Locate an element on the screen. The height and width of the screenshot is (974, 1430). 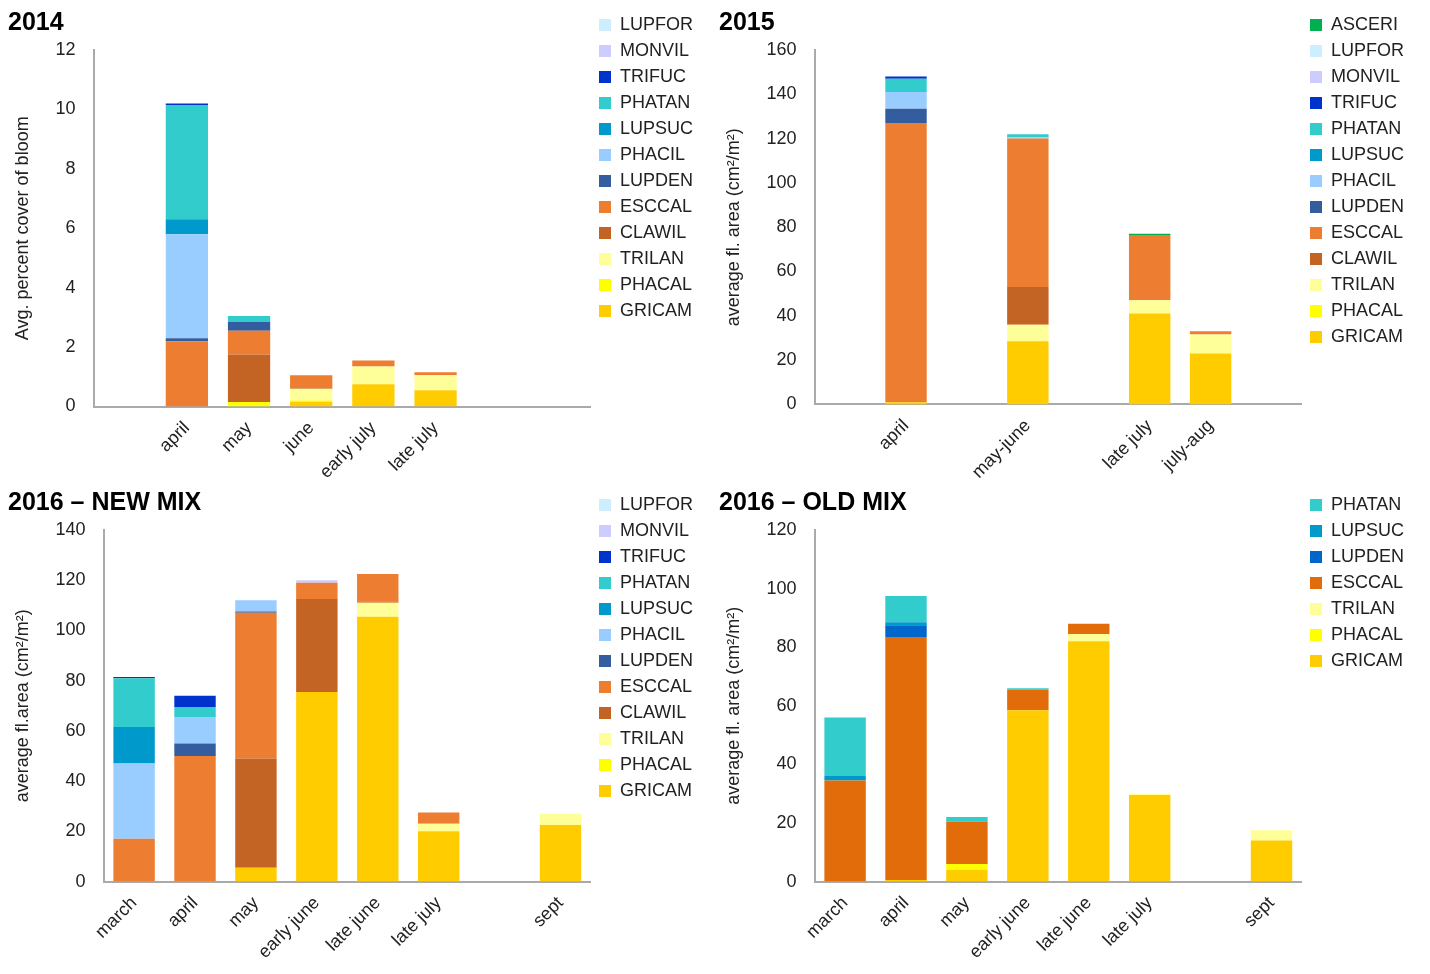
legend-label: TRIFUC is located at coordinates (1363, 101).